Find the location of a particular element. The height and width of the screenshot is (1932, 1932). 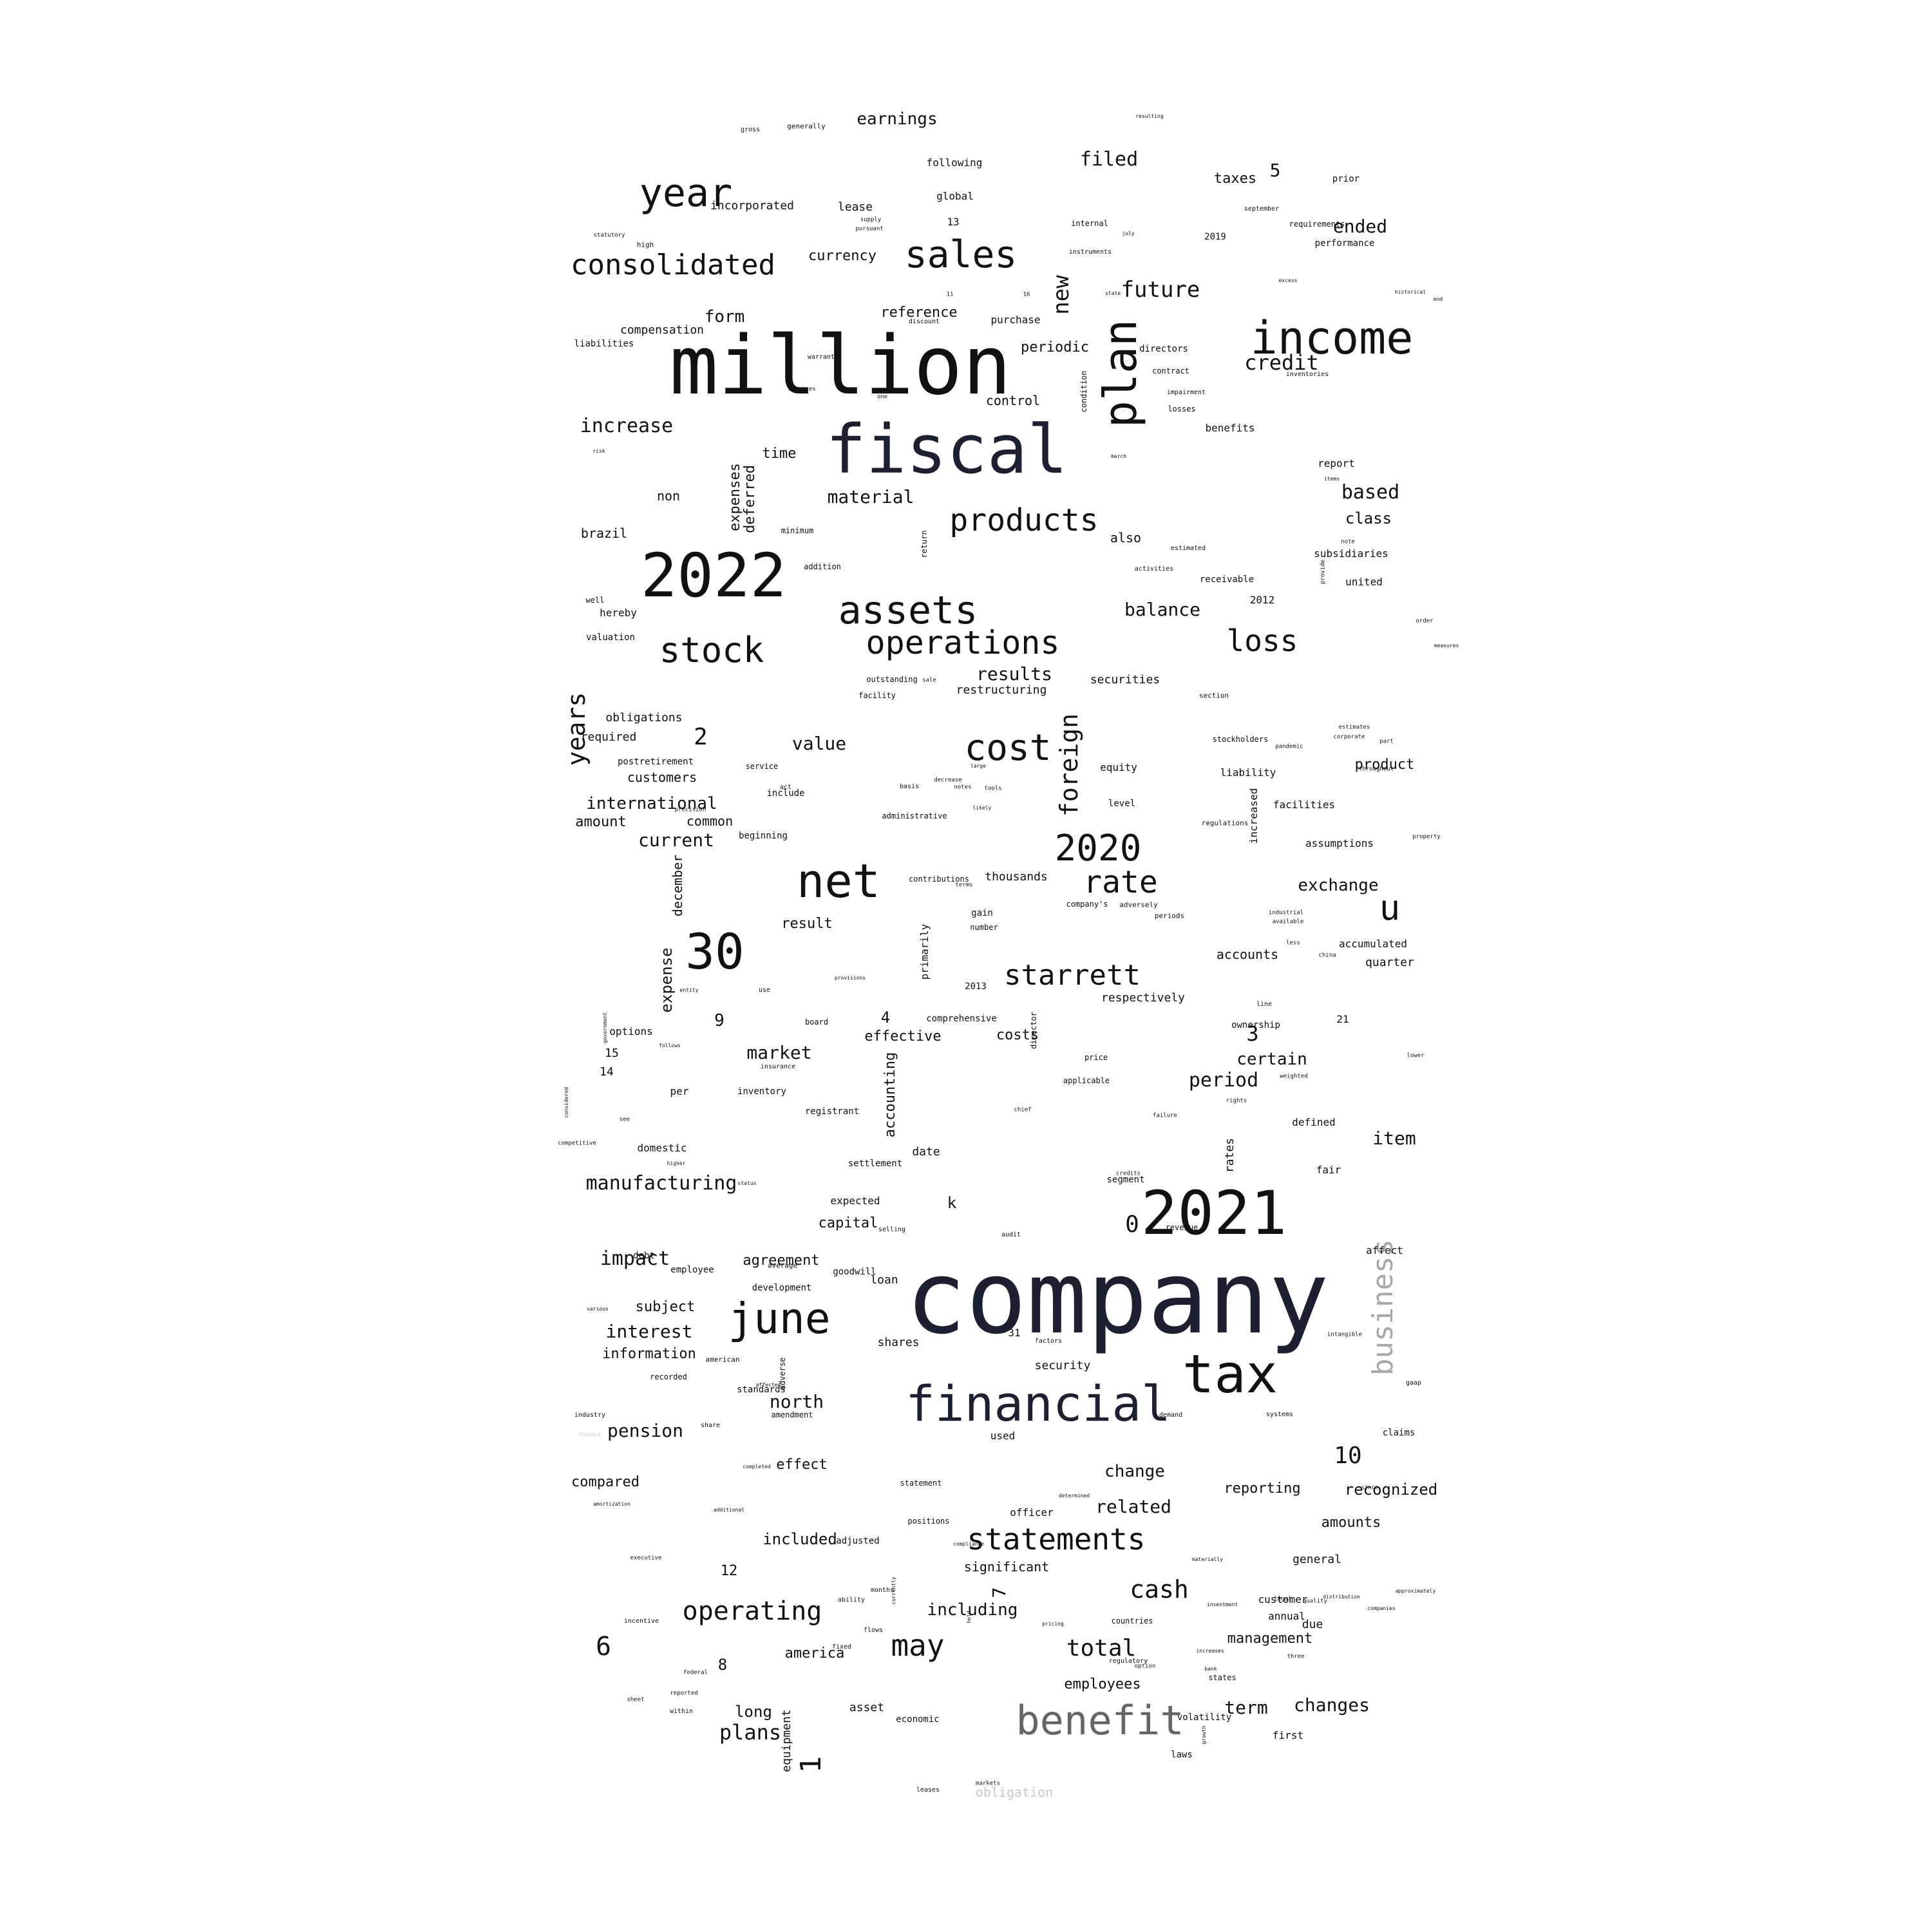

cloud-word: 30 is located at coordinates (715, 951).